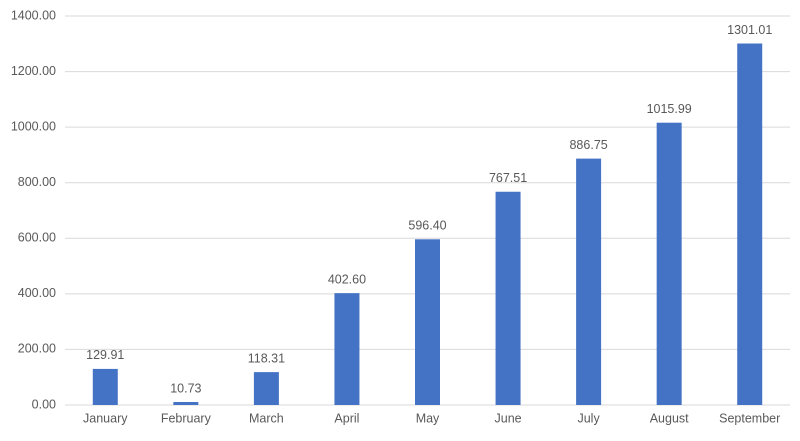 Image resolution: width=800 pixels, height=441 pixels. What do you see at coordinates (346, 418) in the screenshot?
I see `x-tick-label: April` at bounding box center [346, 418].